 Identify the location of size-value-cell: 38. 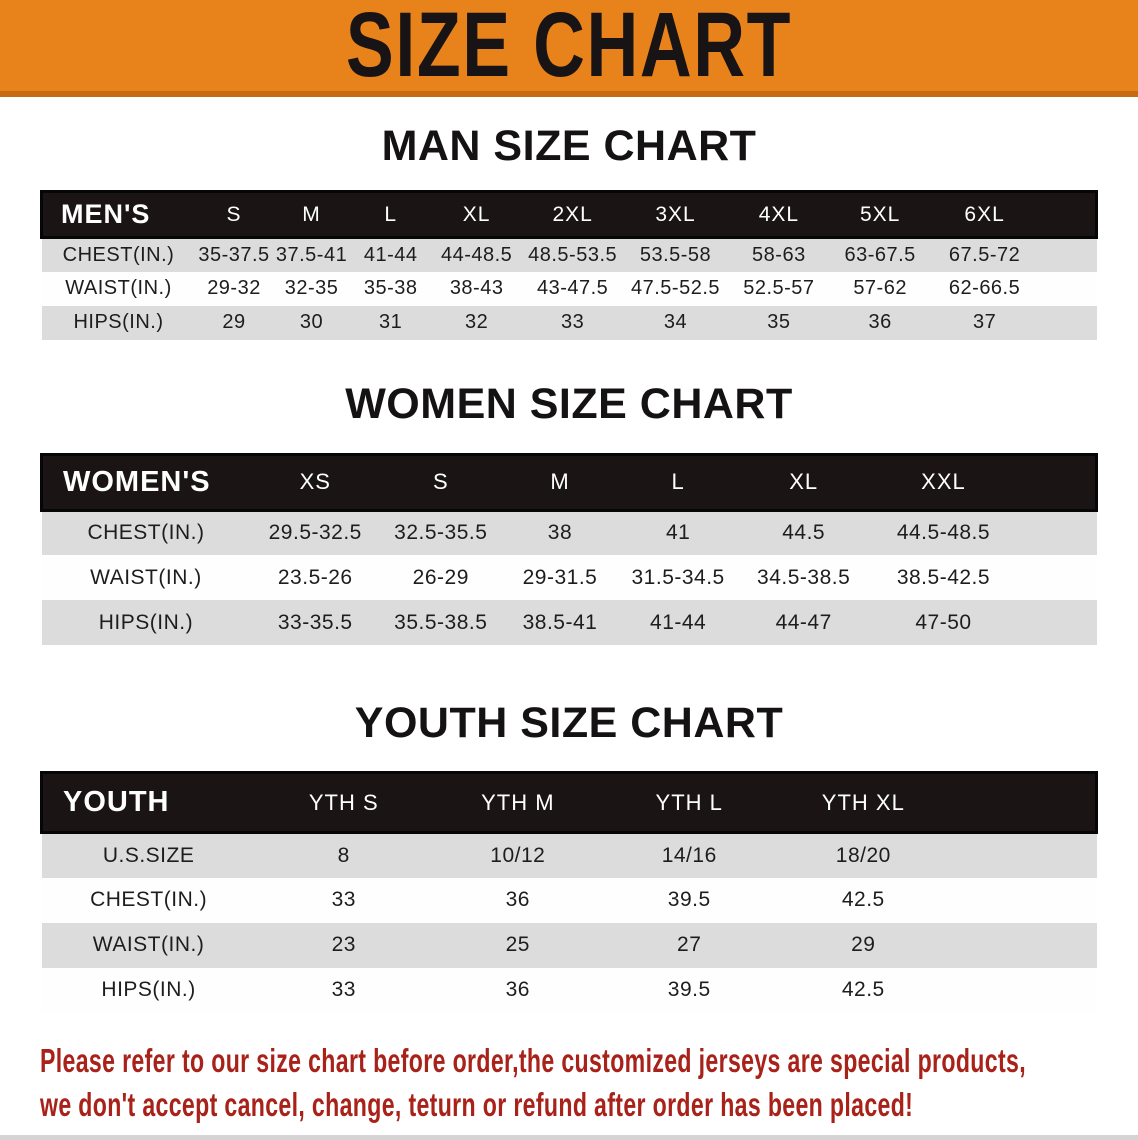
(560, 533).